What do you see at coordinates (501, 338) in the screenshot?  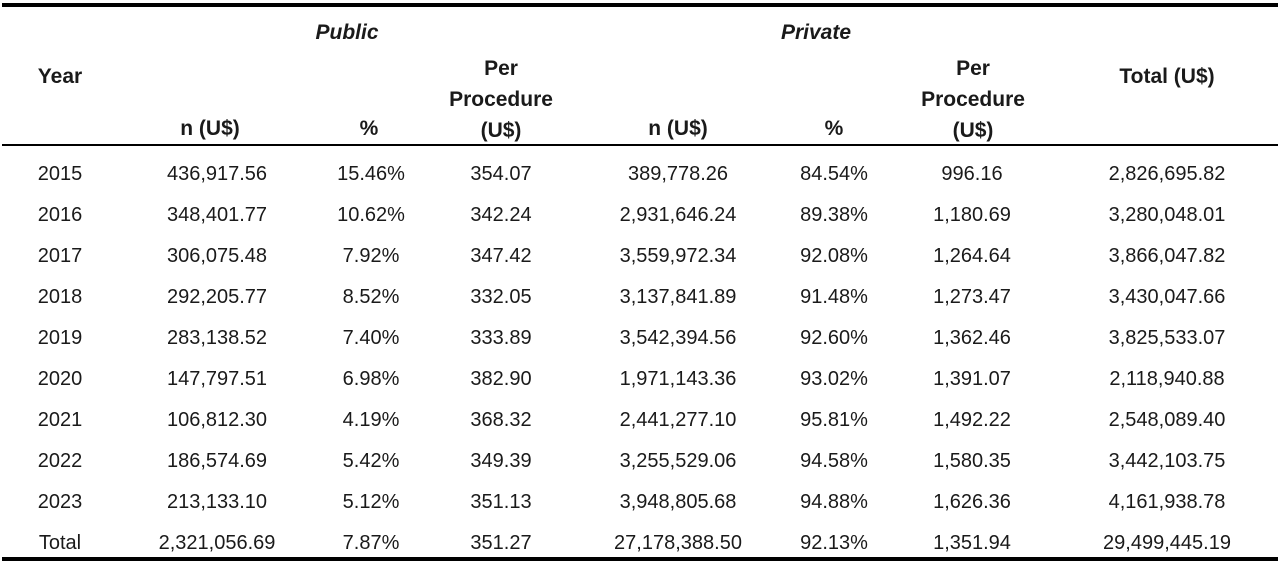 I see `cell-public-per: 333.89` at bounding box center [501, 338].